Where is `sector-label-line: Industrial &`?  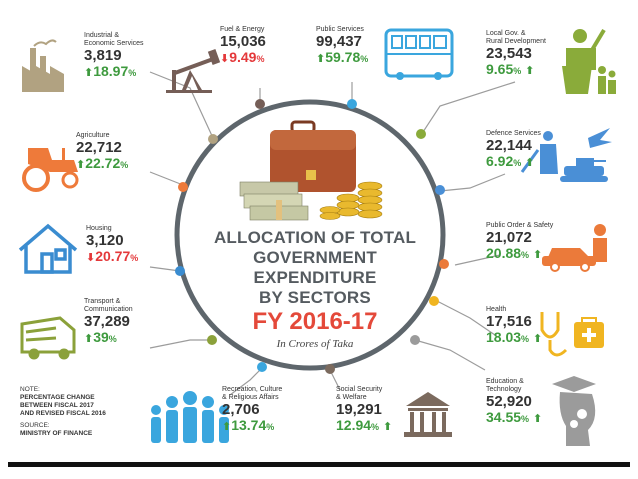 sector-label-line: Industrial & is located at coordinates (102, 35).